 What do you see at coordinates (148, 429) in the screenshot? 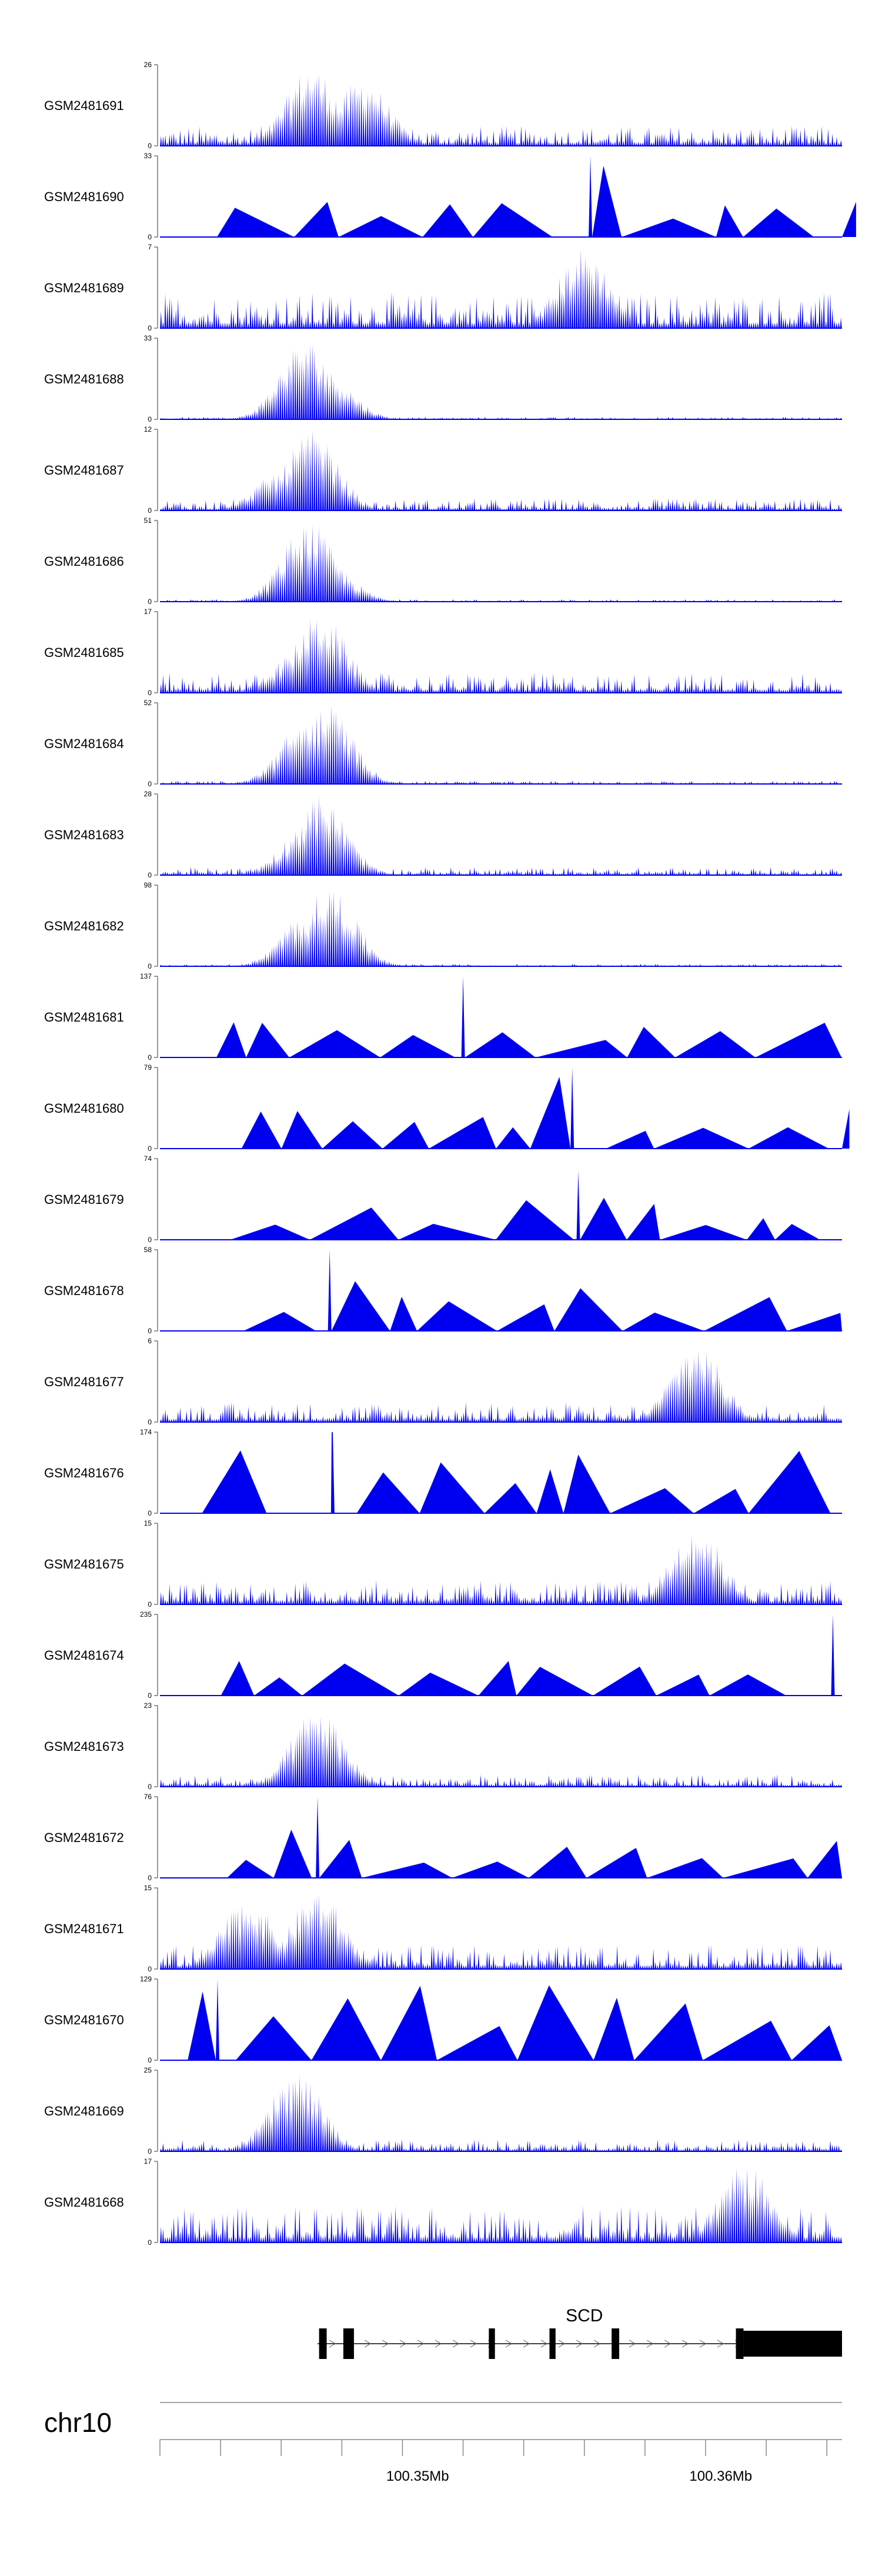
I see `y-max-label: 12` at bounding box center [148, 429].